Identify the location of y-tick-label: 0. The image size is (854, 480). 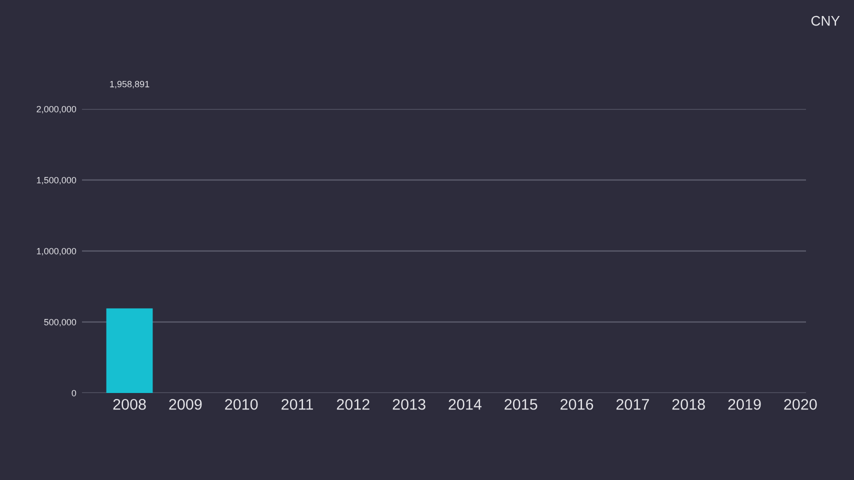
(74, 393).